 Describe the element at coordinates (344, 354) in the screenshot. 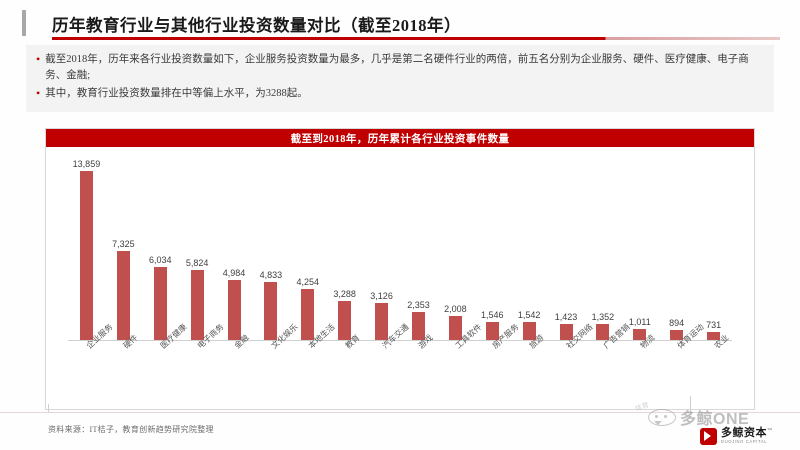

I see `x-axis-tick: 教育` at that location.